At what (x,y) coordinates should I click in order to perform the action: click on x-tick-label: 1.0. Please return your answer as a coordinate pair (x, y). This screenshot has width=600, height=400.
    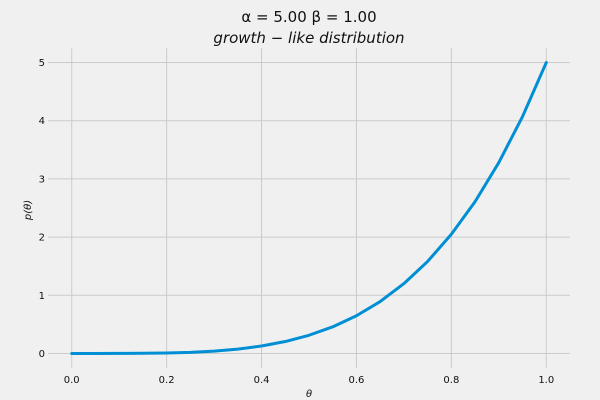
    Looking at the image, I should click on (546, 380).